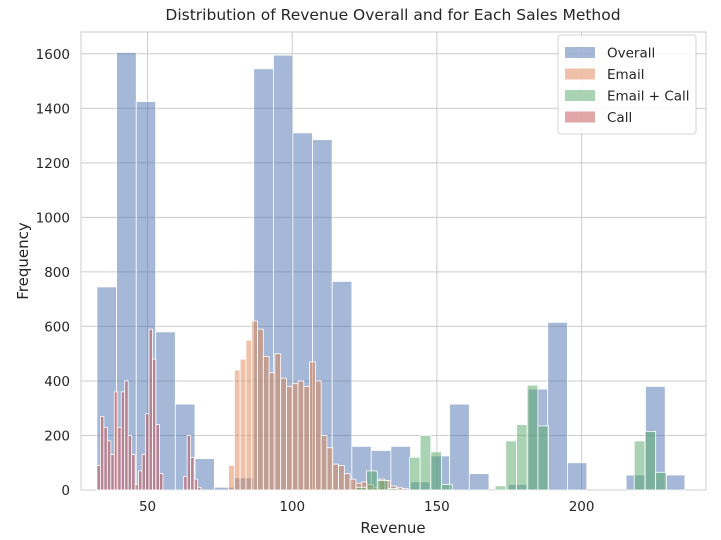 The height and width of the screenshot is (540, 721). Describe the element at coordinates (582, 507) in the screenshot. I see `x-tick-label: 200` at that location.